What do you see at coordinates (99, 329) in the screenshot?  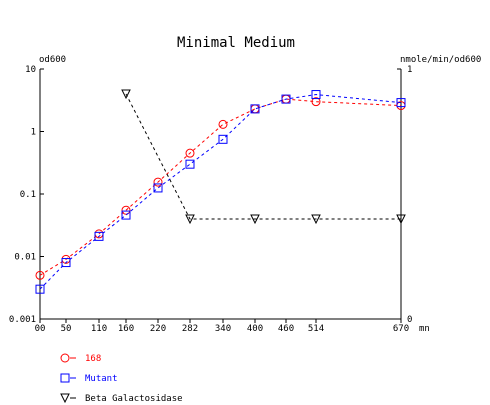 I see `x-tick-label: 110` at bounding box center [99, 329].